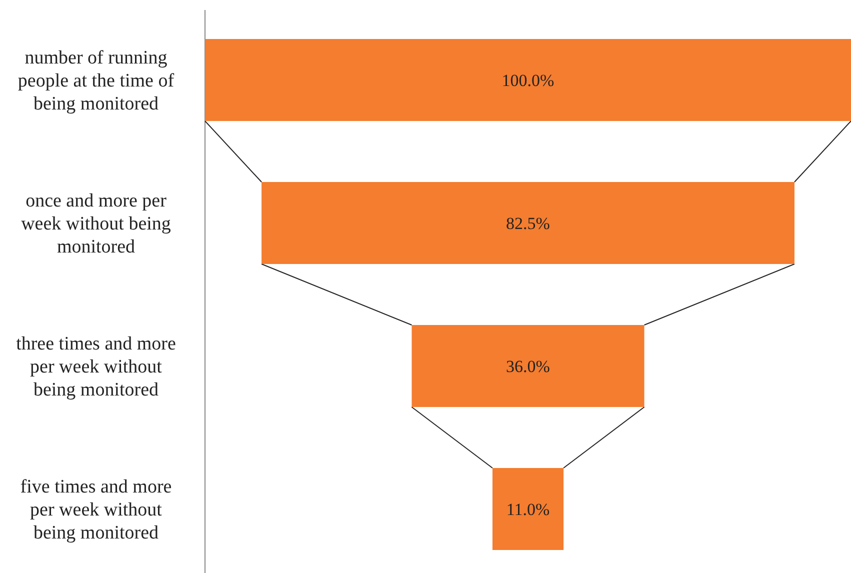 The width and height of the screenshot is (851, 573). I want to click on data-label: 11.0%, so click(528, 509).